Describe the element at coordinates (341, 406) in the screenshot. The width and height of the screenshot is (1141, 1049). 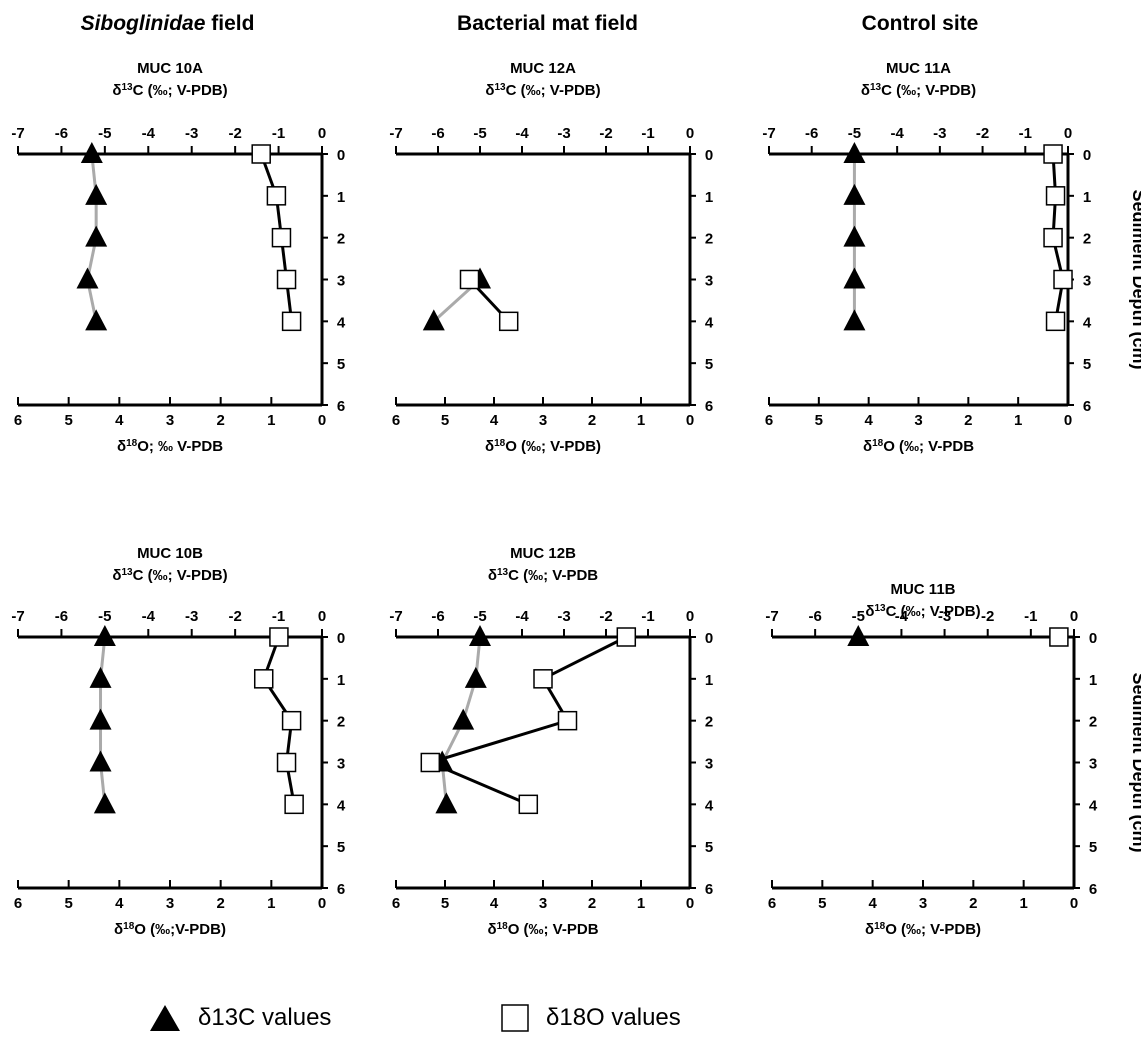
I see `depth-tick-label: 6` at that location.